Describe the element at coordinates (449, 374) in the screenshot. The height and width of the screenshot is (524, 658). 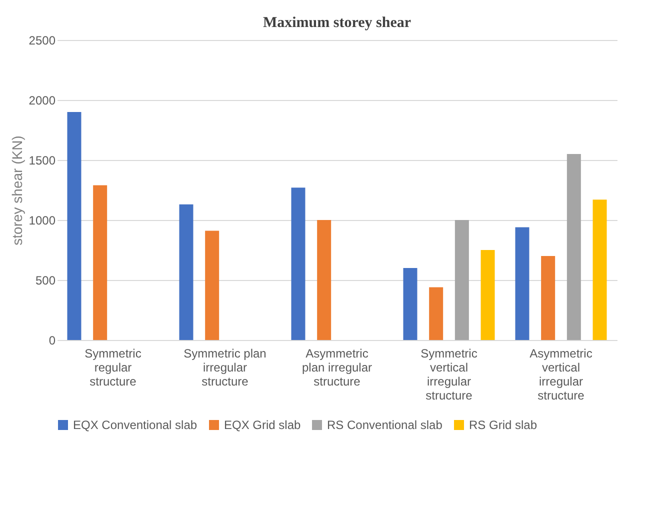
I see `x-tick-label: Symmetric vertical irregular structure` at that location.